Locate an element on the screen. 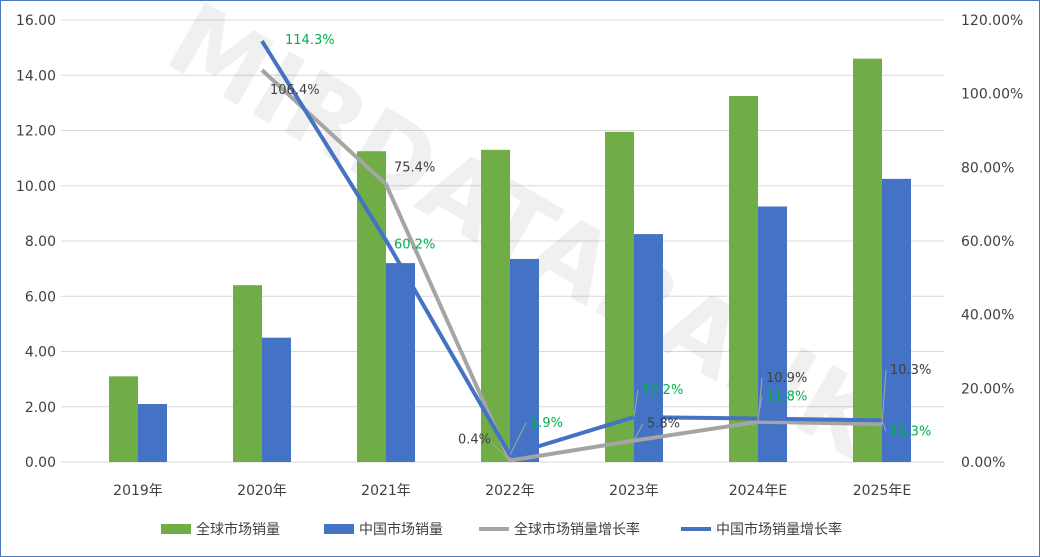  x-axis-tick: 2023年 is located at coordinates (634, 491).